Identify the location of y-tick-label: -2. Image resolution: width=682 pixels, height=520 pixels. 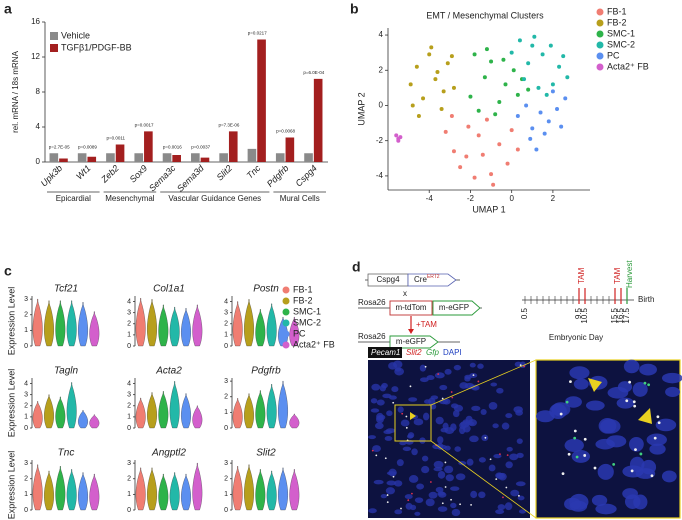
(380, 140).